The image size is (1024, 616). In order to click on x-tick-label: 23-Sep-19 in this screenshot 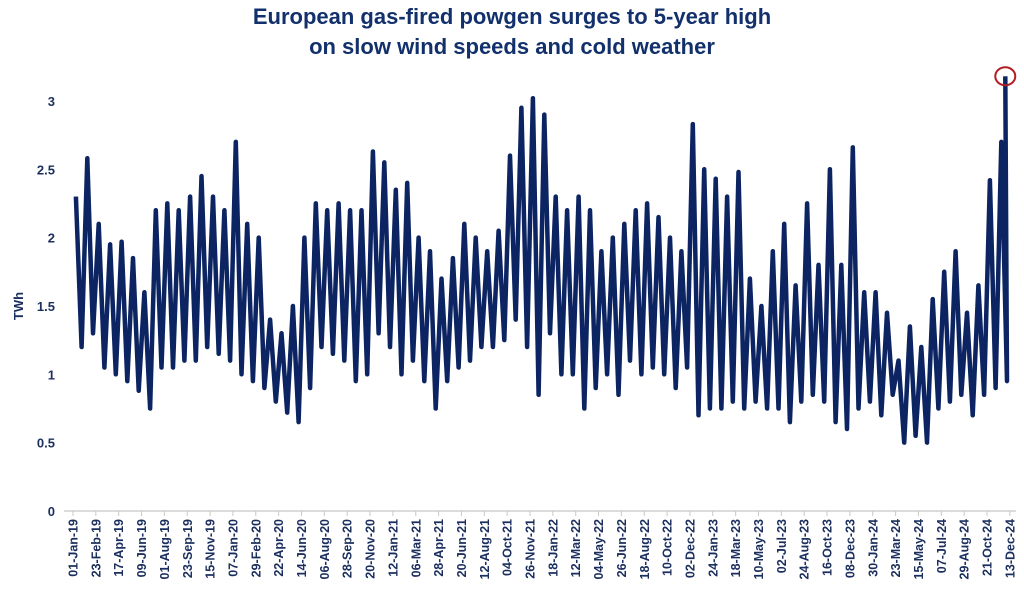, I will do `click(188, 548)`.